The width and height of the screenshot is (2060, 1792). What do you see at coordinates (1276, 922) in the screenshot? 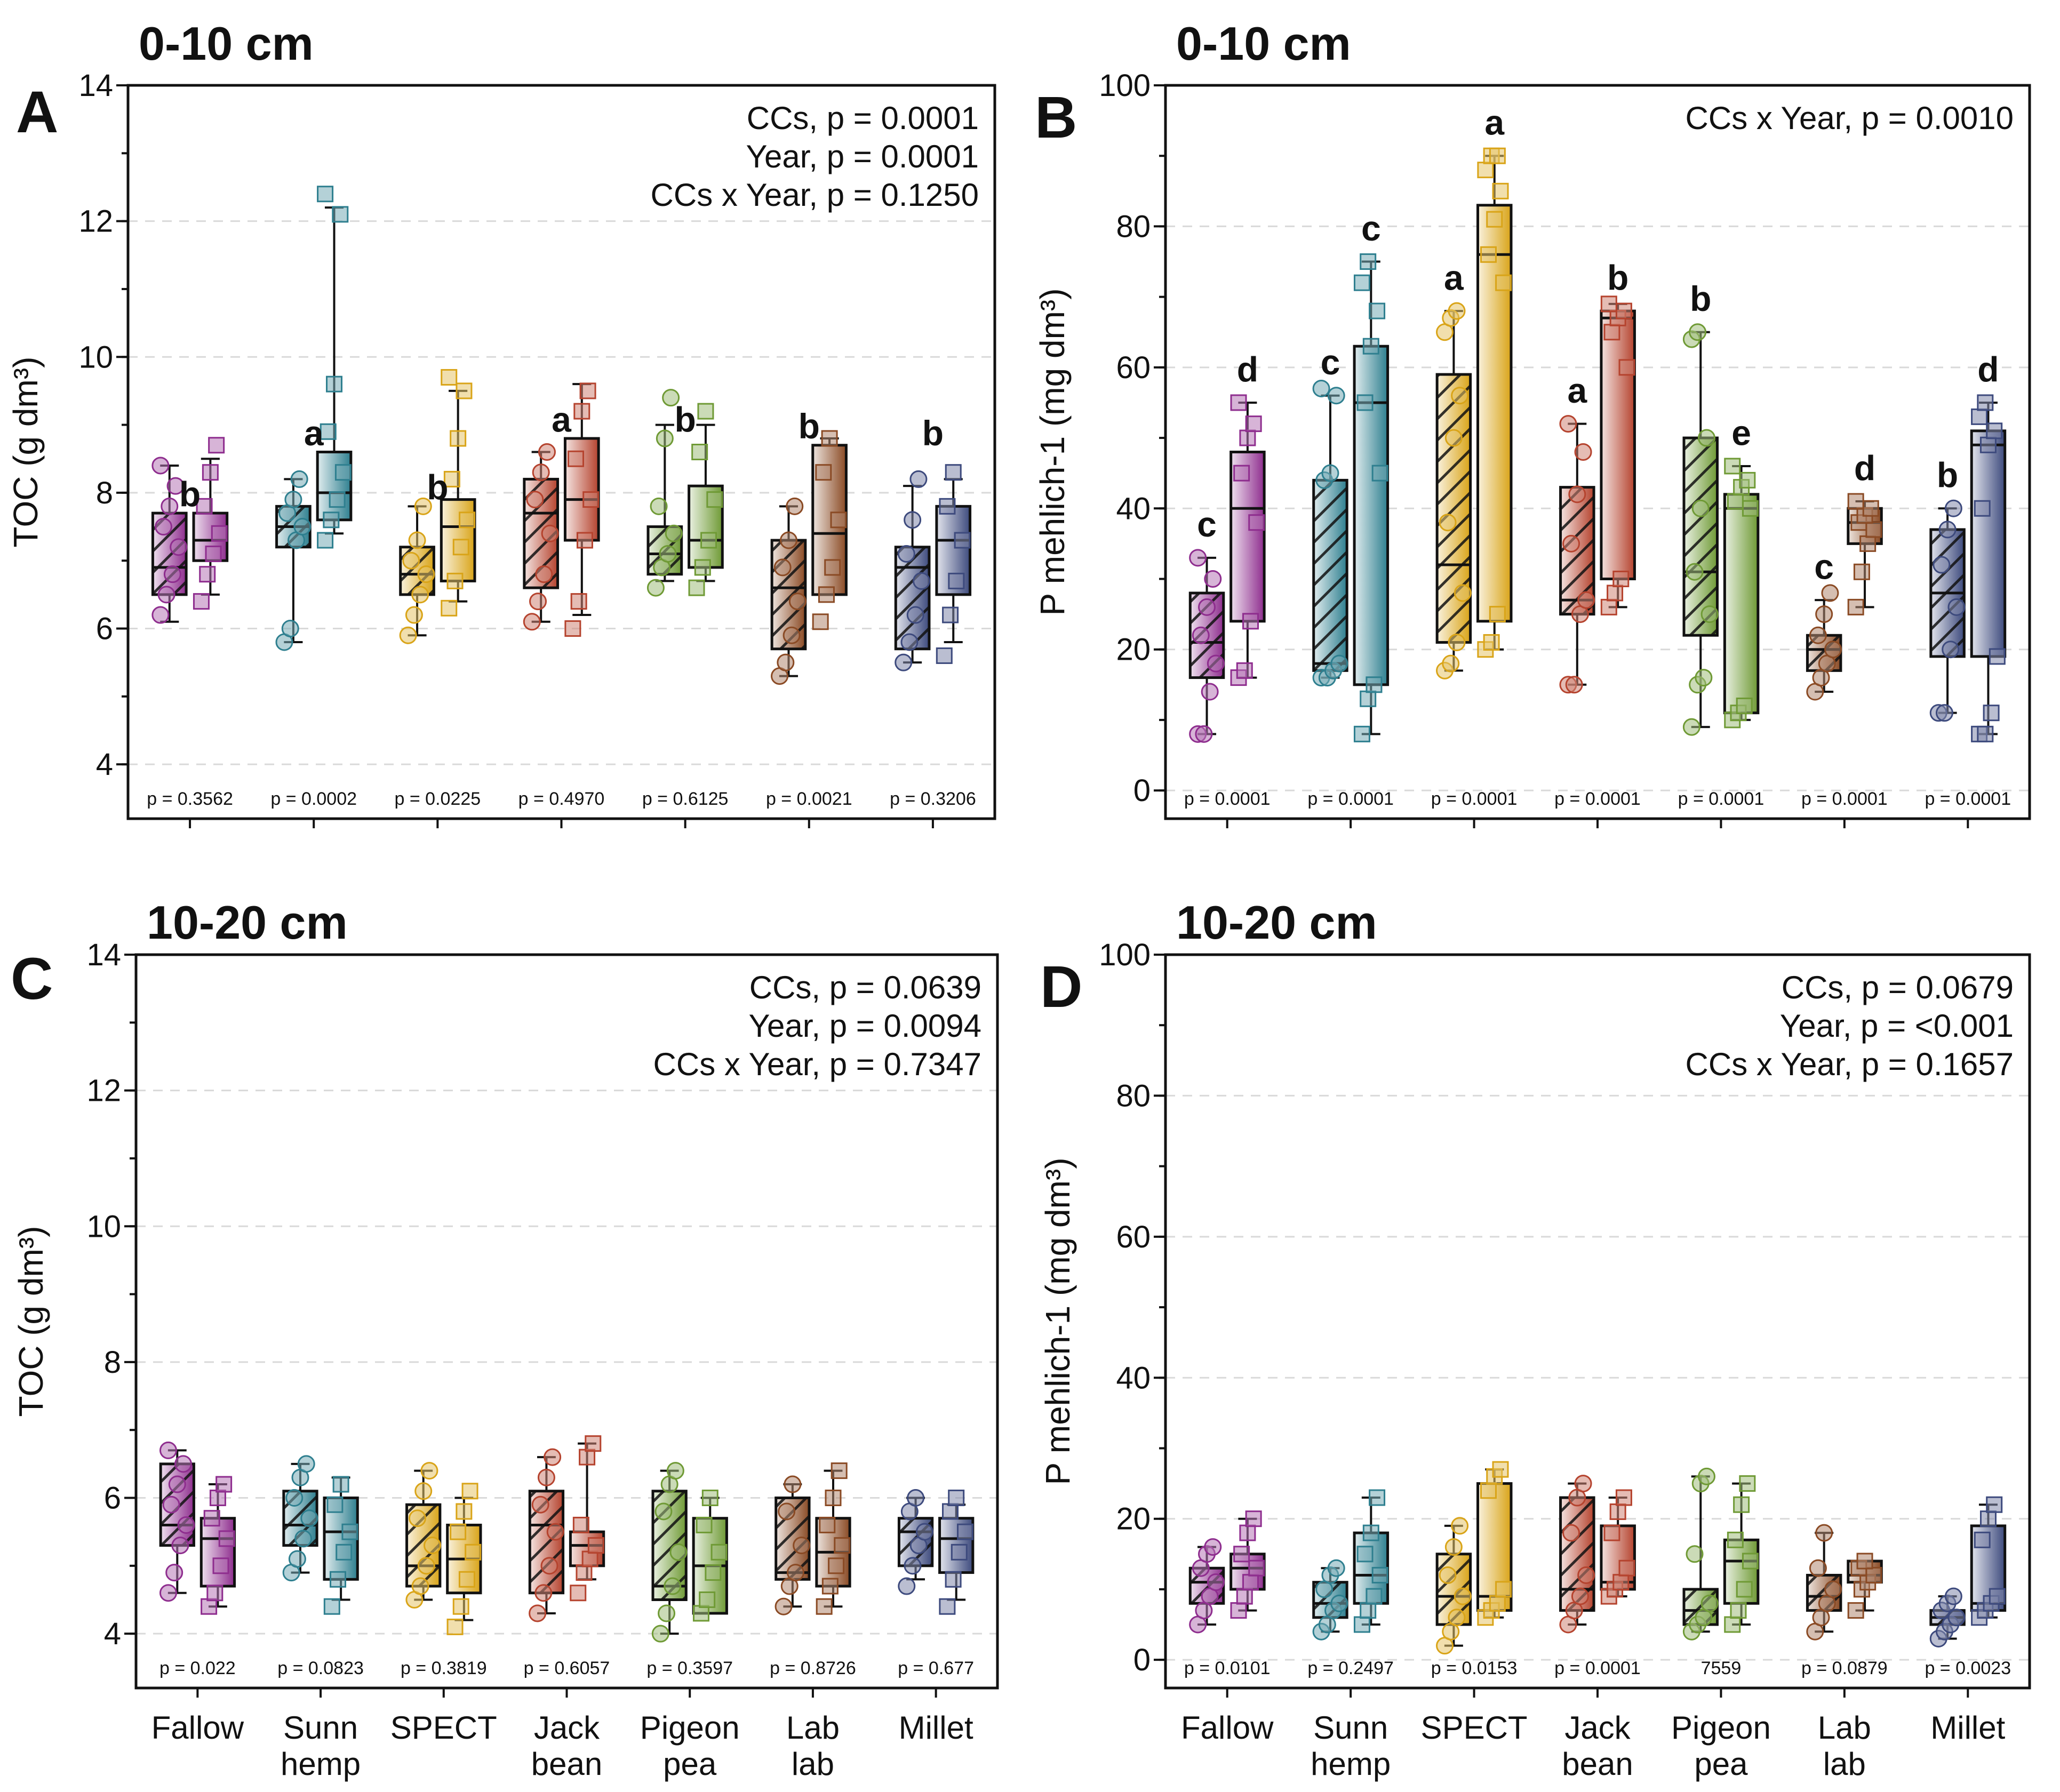
I see `depth-title: 10-20 cm` at bounding box center [1276, 922].